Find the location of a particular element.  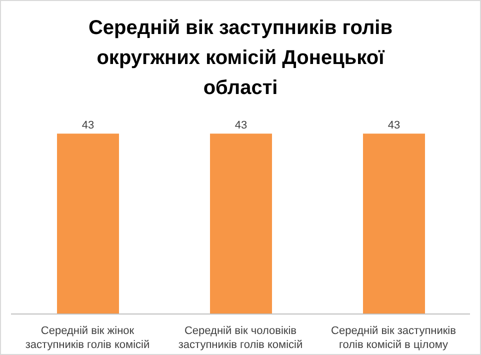

x-tick-label: Середній вік заступників голів комісій в цілому is located at coordinates (393, 338).